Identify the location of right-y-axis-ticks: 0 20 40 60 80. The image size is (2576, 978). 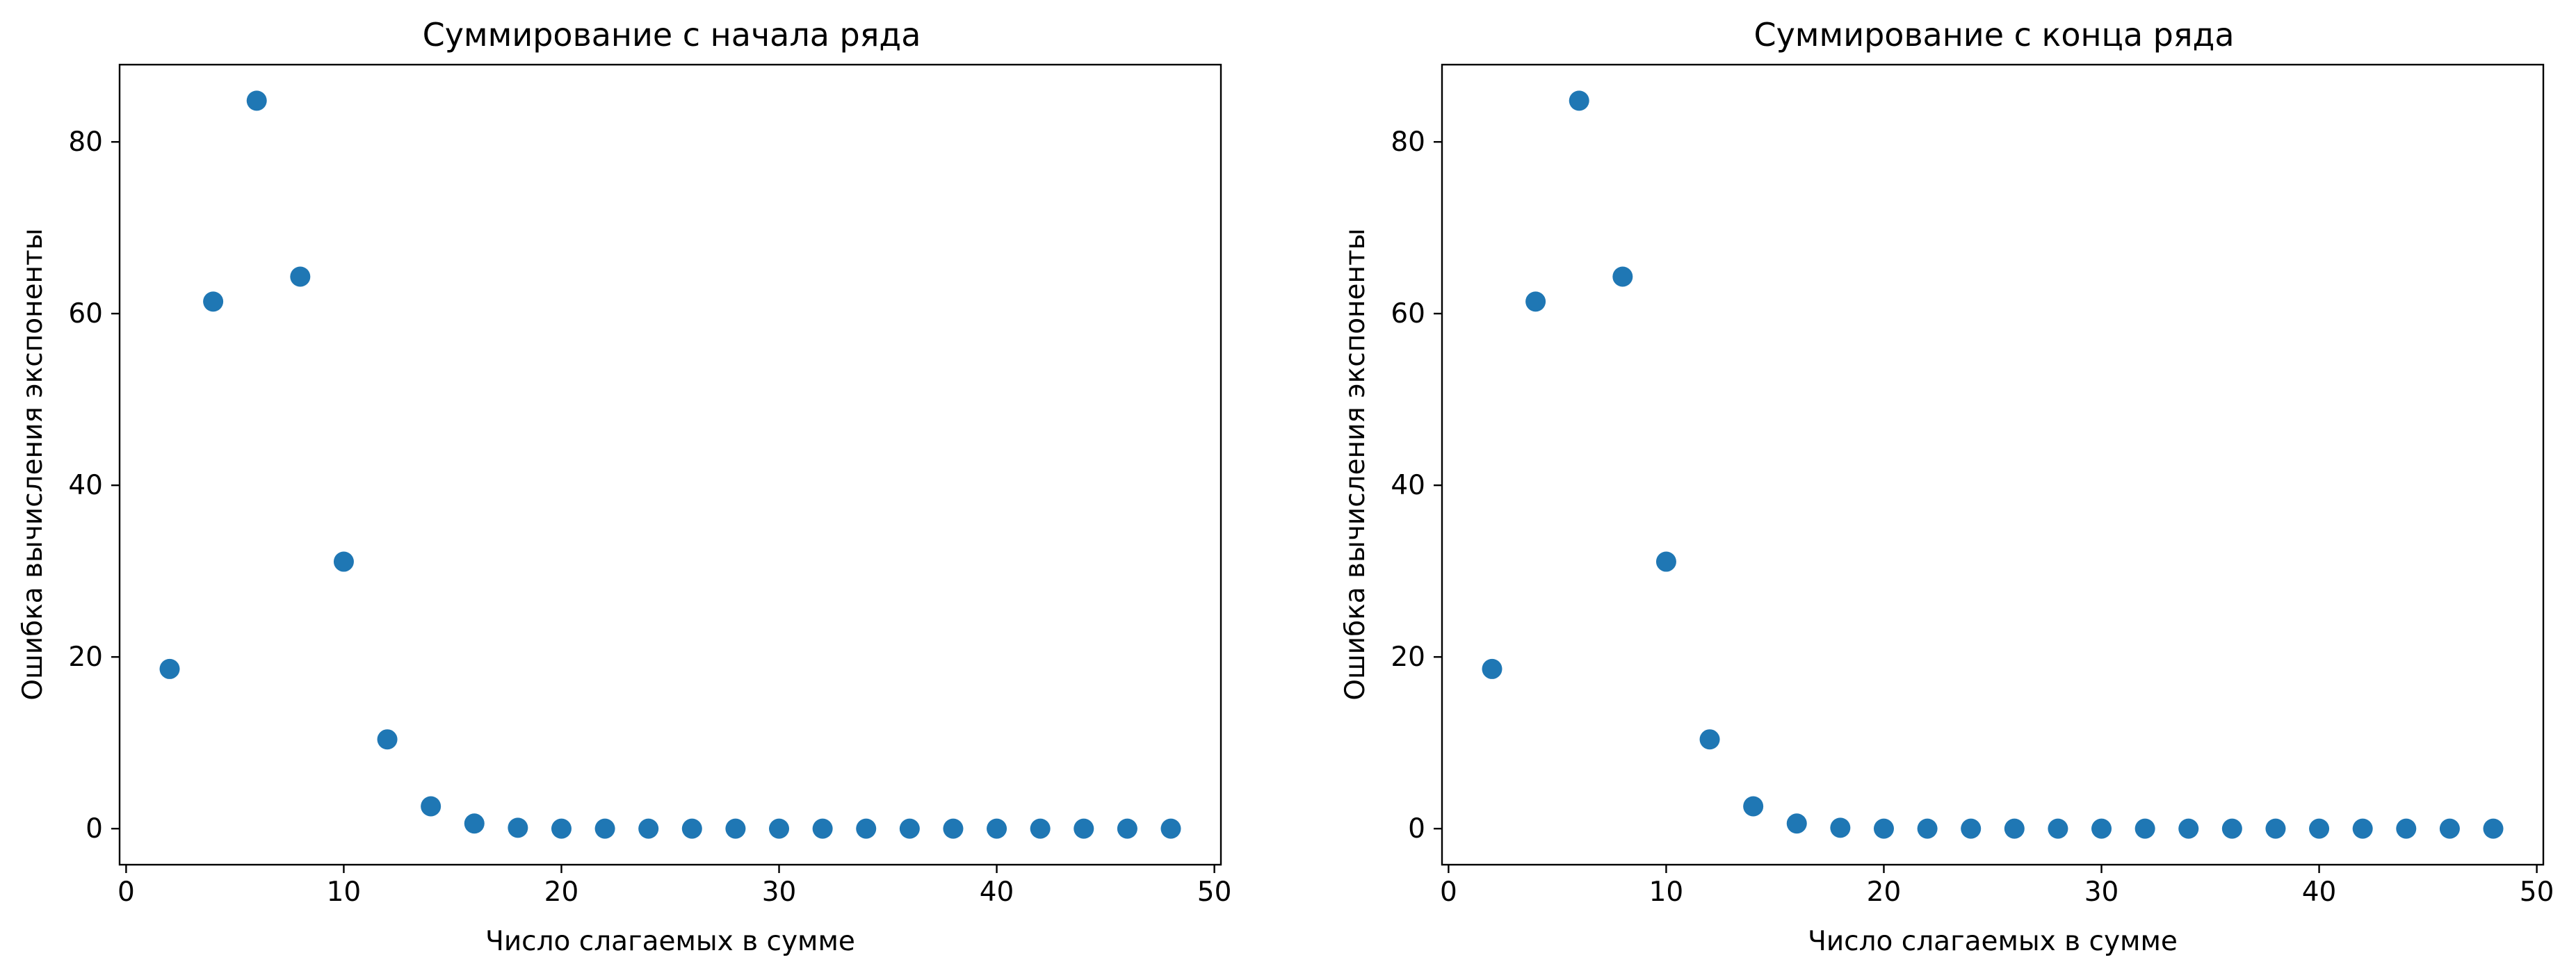
(1416, 486).